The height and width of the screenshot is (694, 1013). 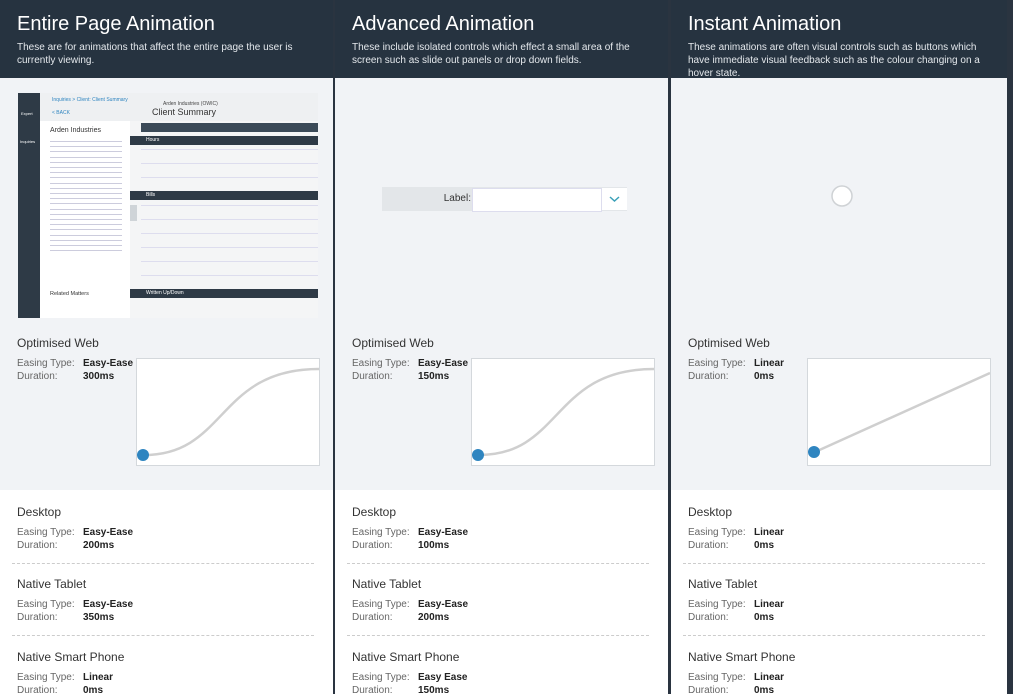 I want to click on preview-sidebar, so click(x=29, y=205).